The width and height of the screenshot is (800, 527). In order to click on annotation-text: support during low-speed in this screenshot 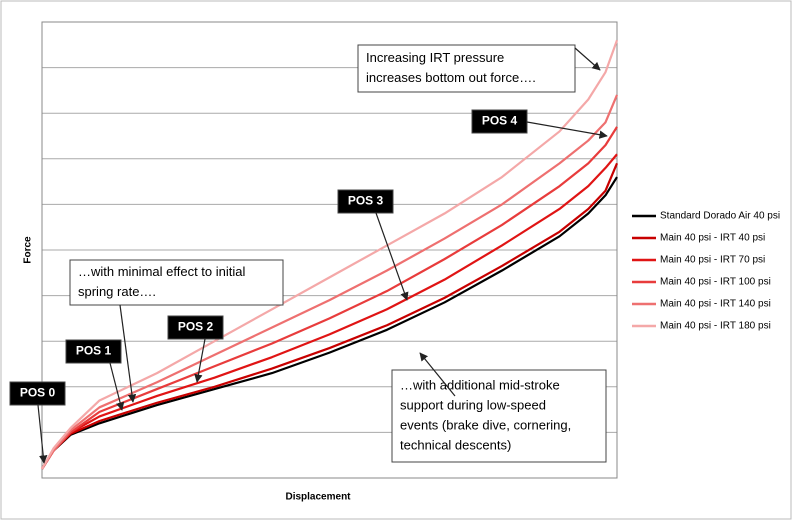, I will do `click(473, 404)`.